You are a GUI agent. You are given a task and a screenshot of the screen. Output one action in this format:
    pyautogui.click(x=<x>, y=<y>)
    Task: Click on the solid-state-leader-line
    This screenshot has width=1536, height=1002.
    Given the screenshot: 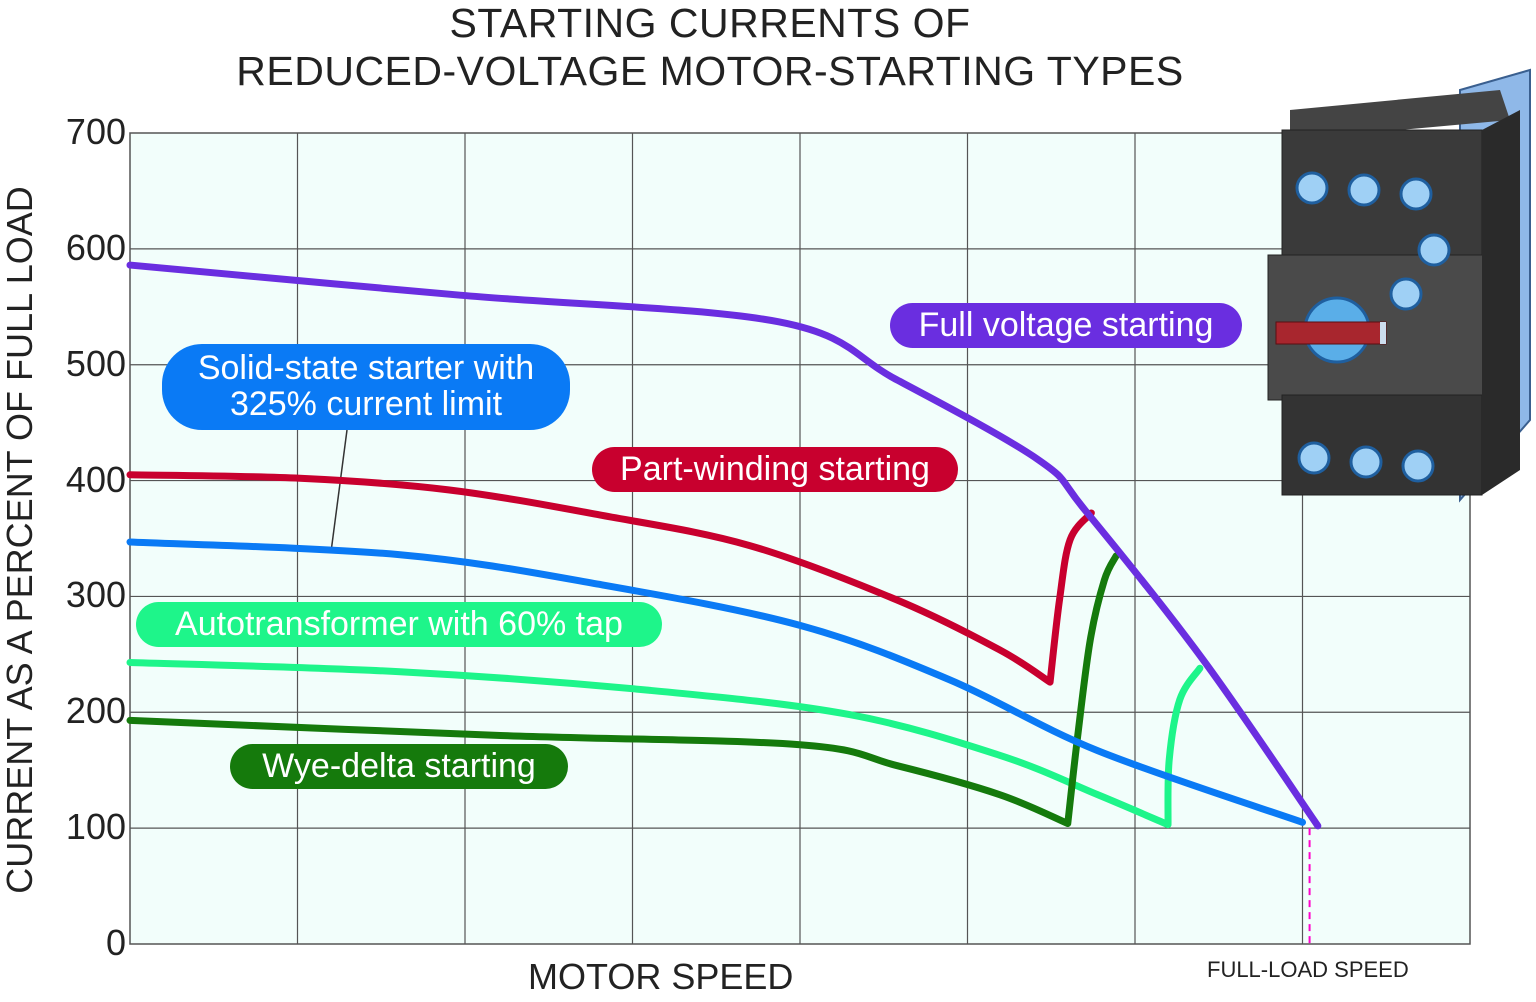 What is the action you would take?
    pyautogui.click(x=339, y=491)
    